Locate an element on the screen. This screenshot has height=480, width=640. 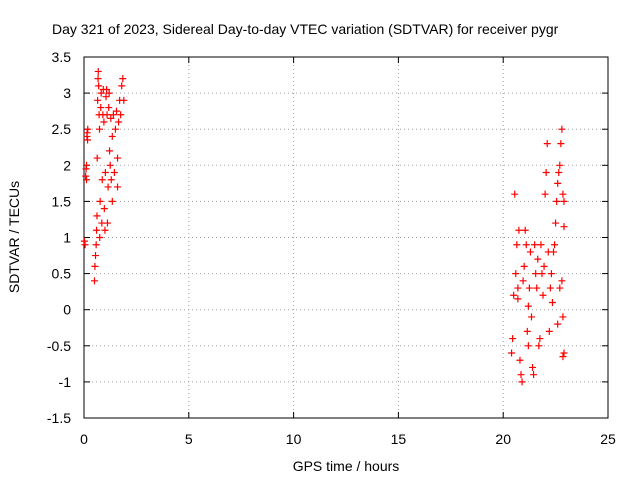
y-tick-label: -0.5 is located at coordinates (59, 346).